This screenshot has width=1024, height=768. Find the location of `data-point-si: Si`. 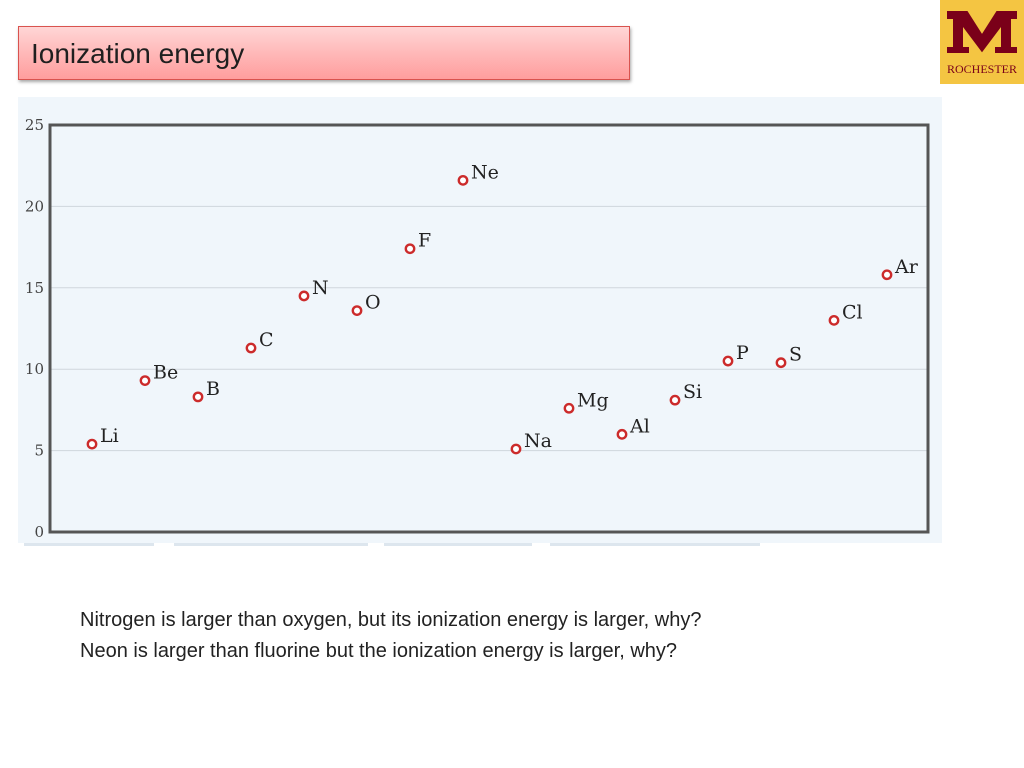

data-point-si: Si is located at coordinates (685, 393).